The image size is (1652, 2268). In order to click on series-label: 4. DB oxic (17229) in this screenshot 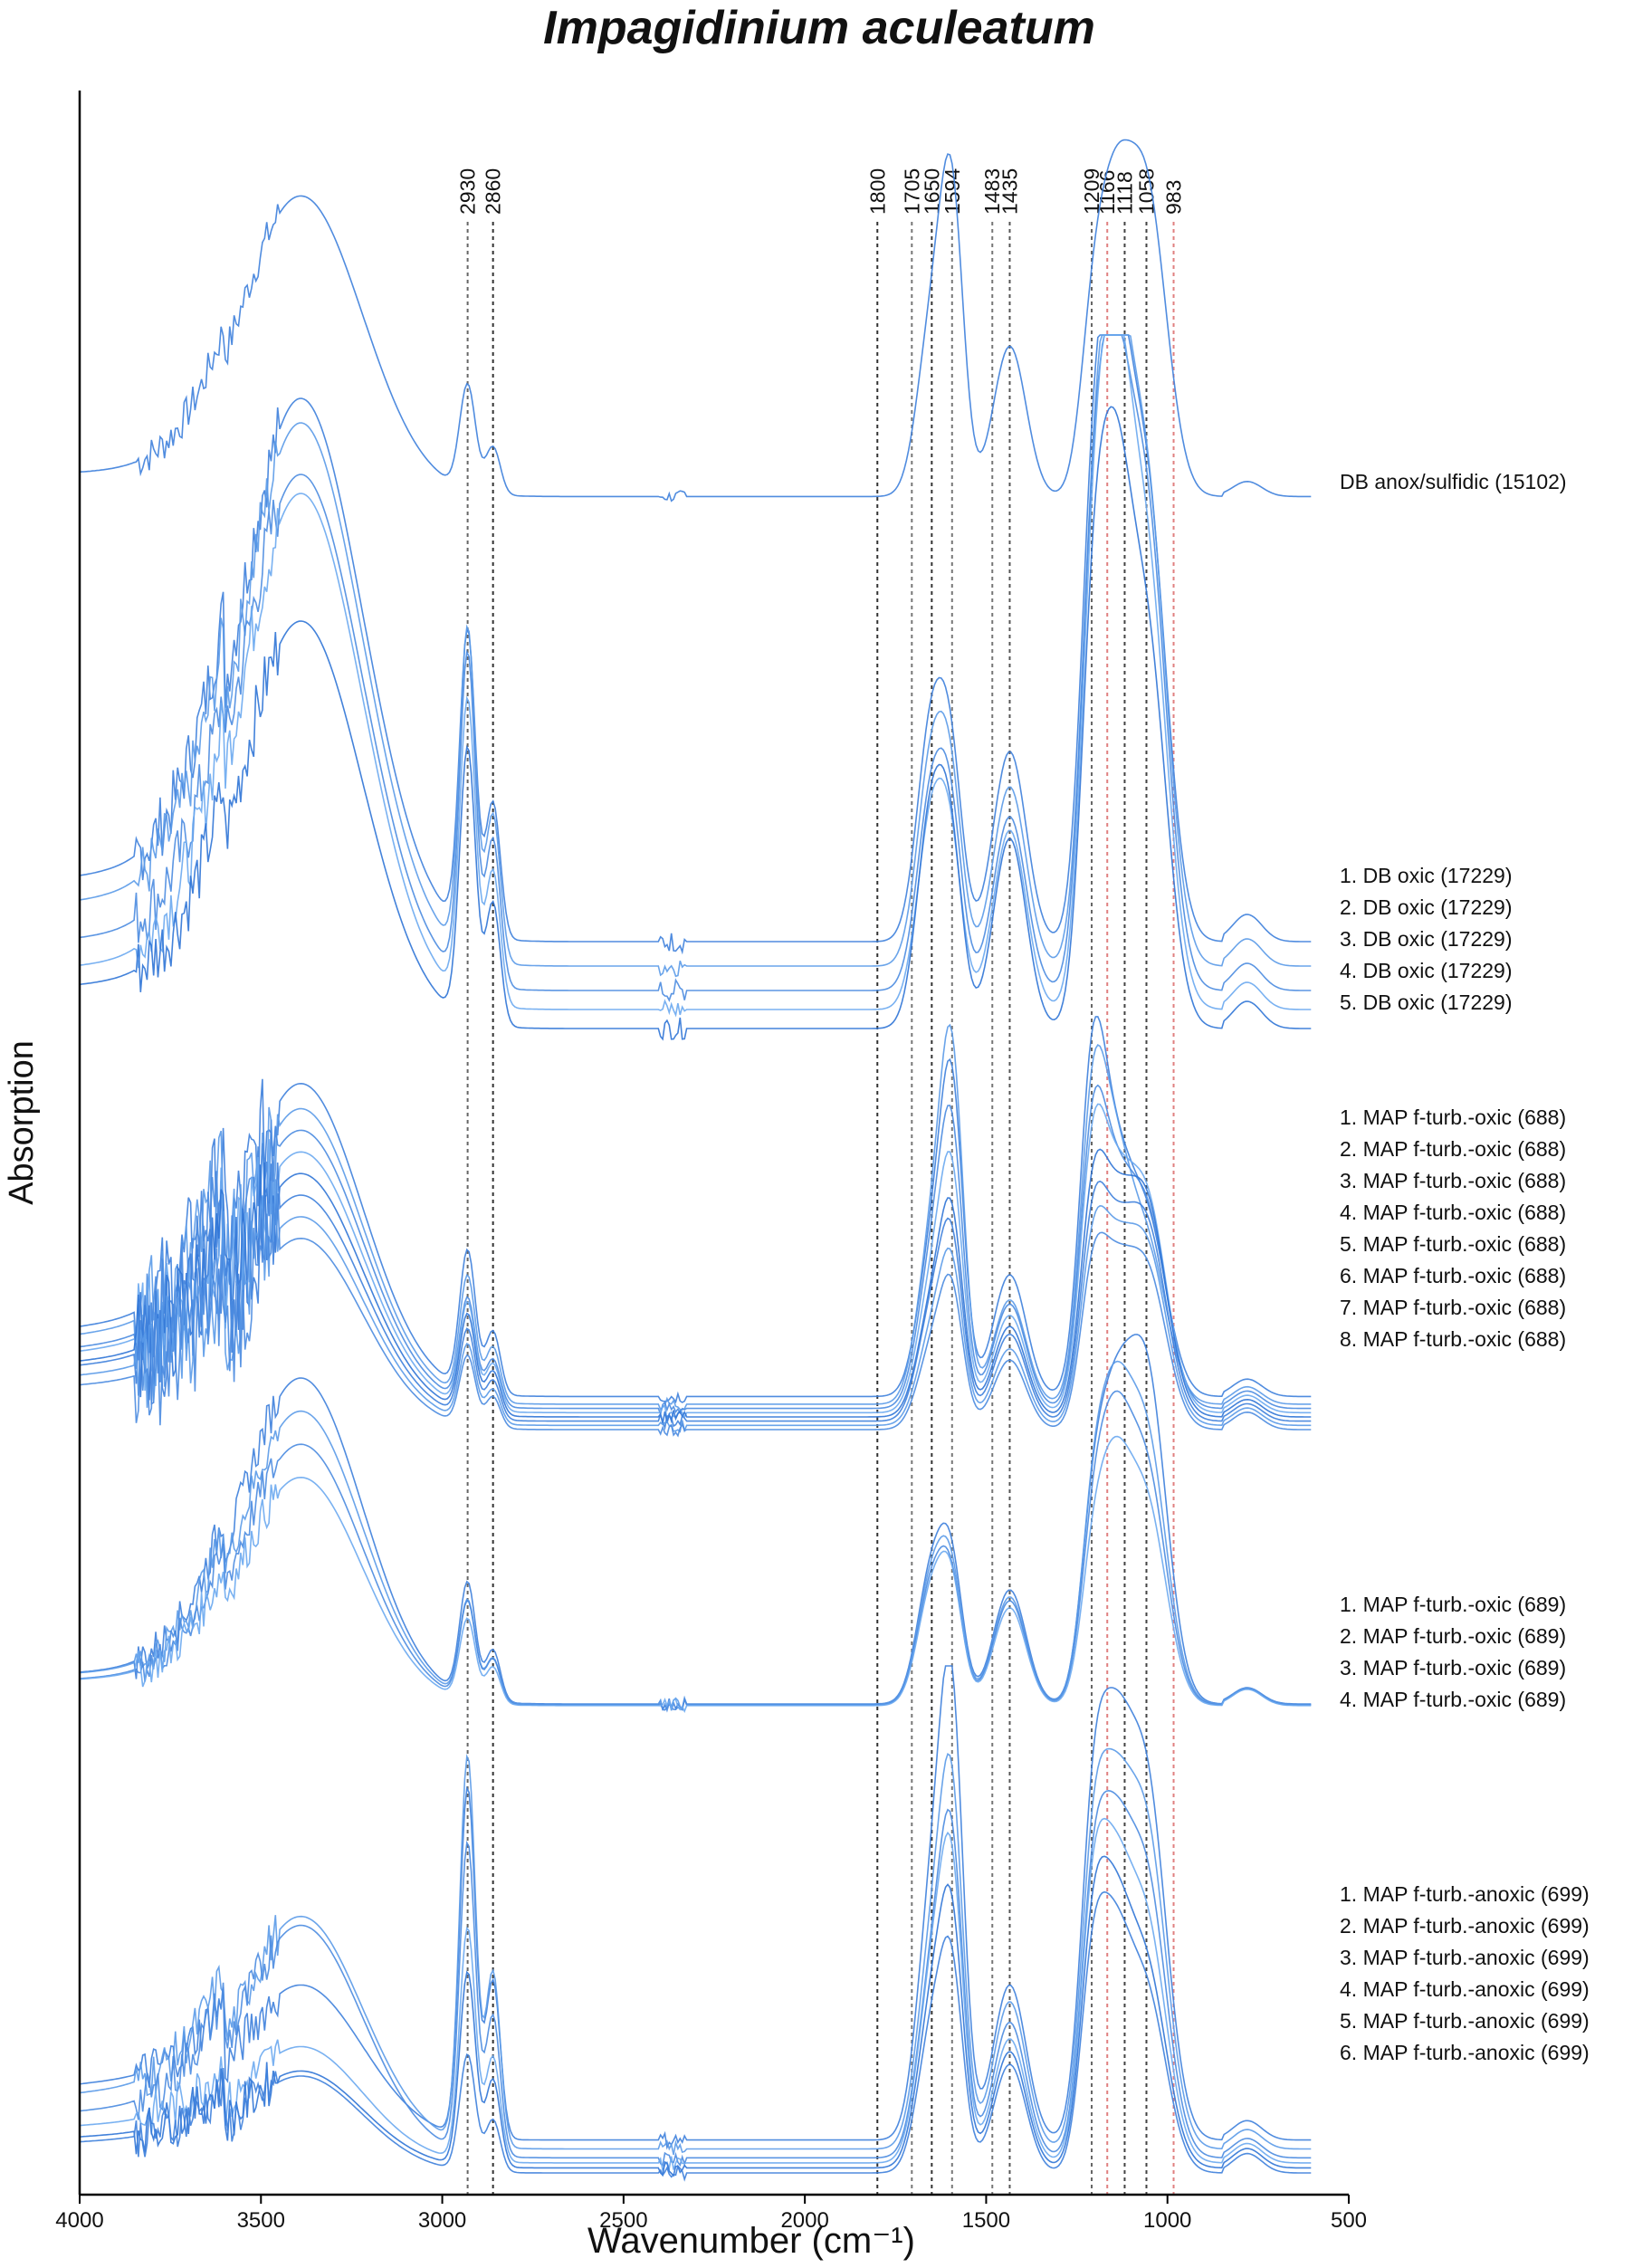, I will do `click(1426, 970)`.